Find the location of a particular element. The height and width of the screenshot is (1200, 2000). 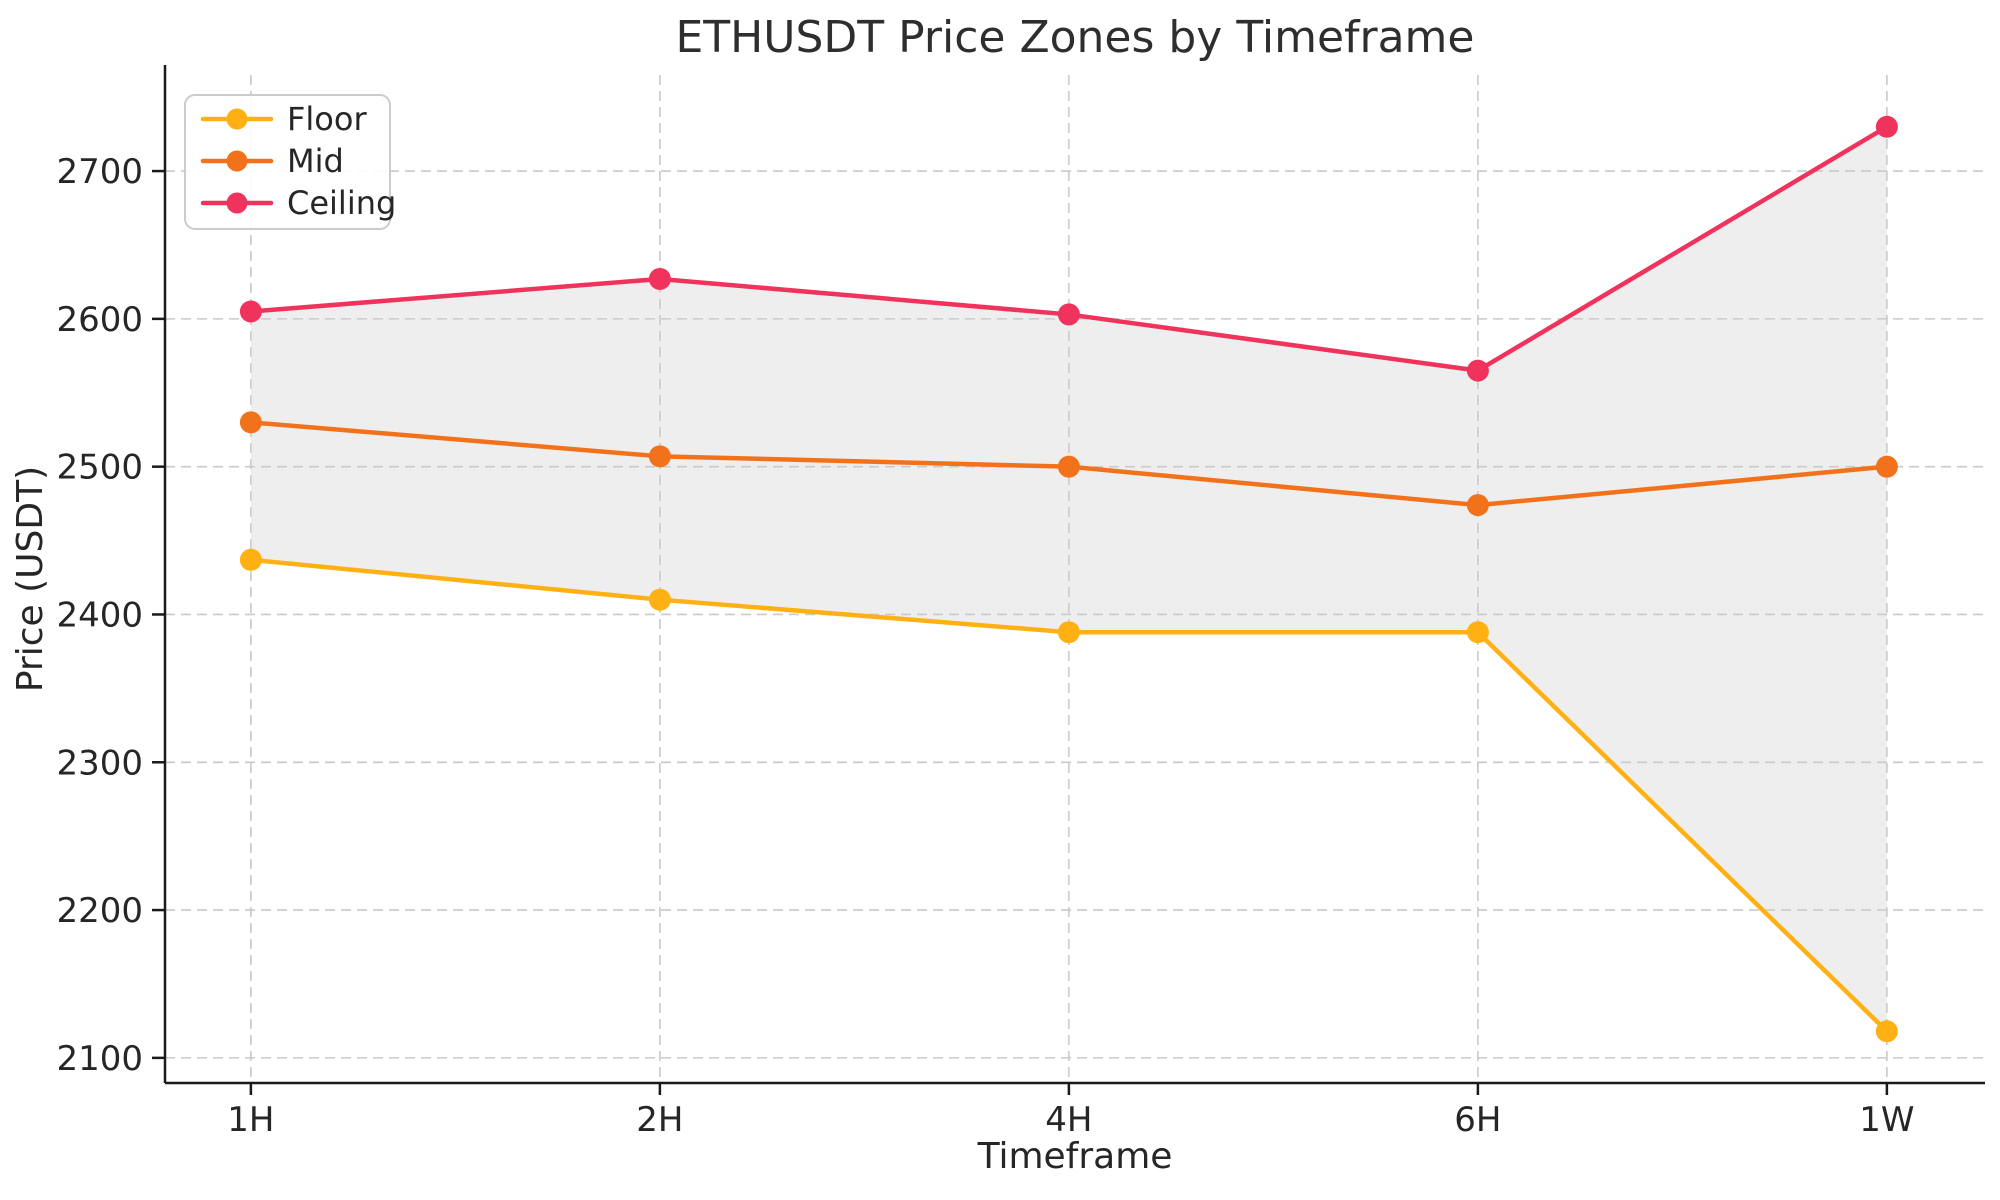

y-axis-label: Price (USDT) is located at coordinates (30, 579).